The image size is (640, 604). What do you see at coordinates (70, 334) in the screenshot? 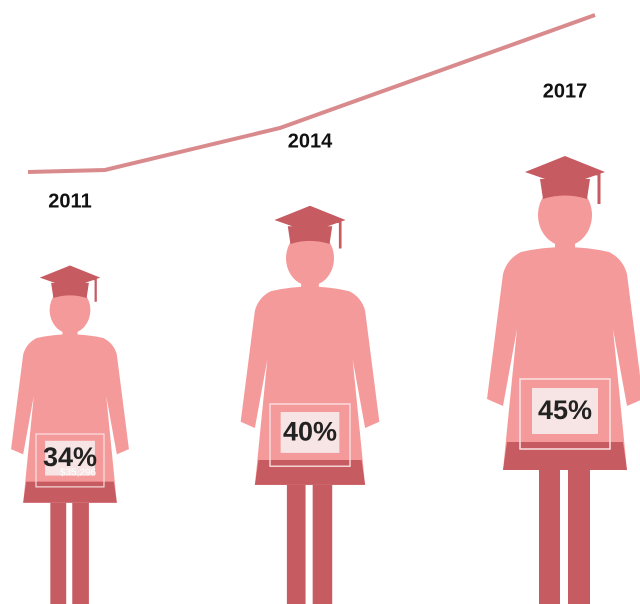
I see `neck` at bounding box center [70, 334].